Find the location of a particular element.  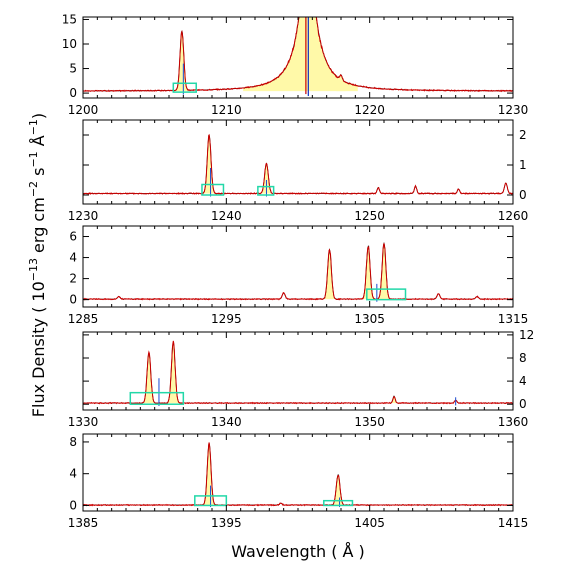

x-tick-label: 1385 is located at coordinates (83, 523).